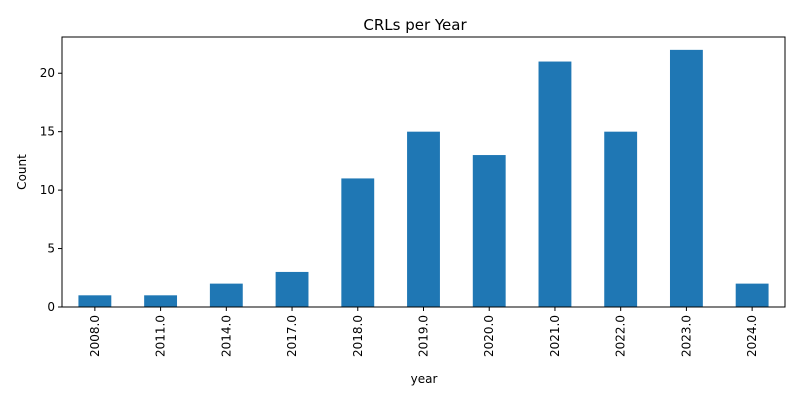 The height and width of the screenshot is (400, 800). Describe the element at coordinates (489, 336) in the screenshot. I see `x-tick-label: 2020.0` at that location.